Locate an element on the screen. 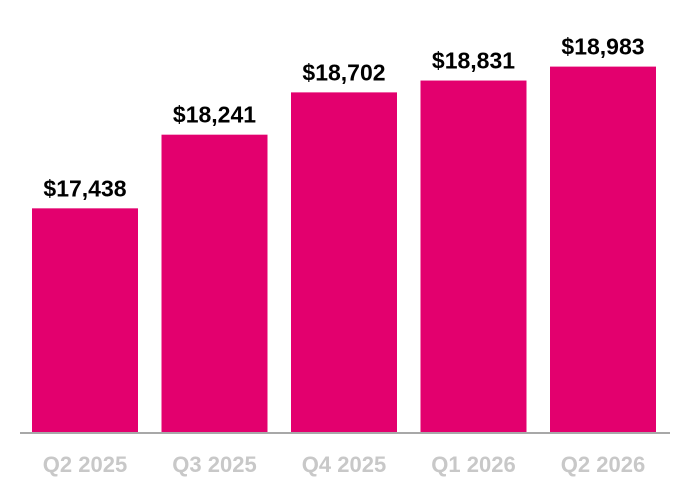  x-tick-label: Q4 2025 is located at coordinates (344, 464).